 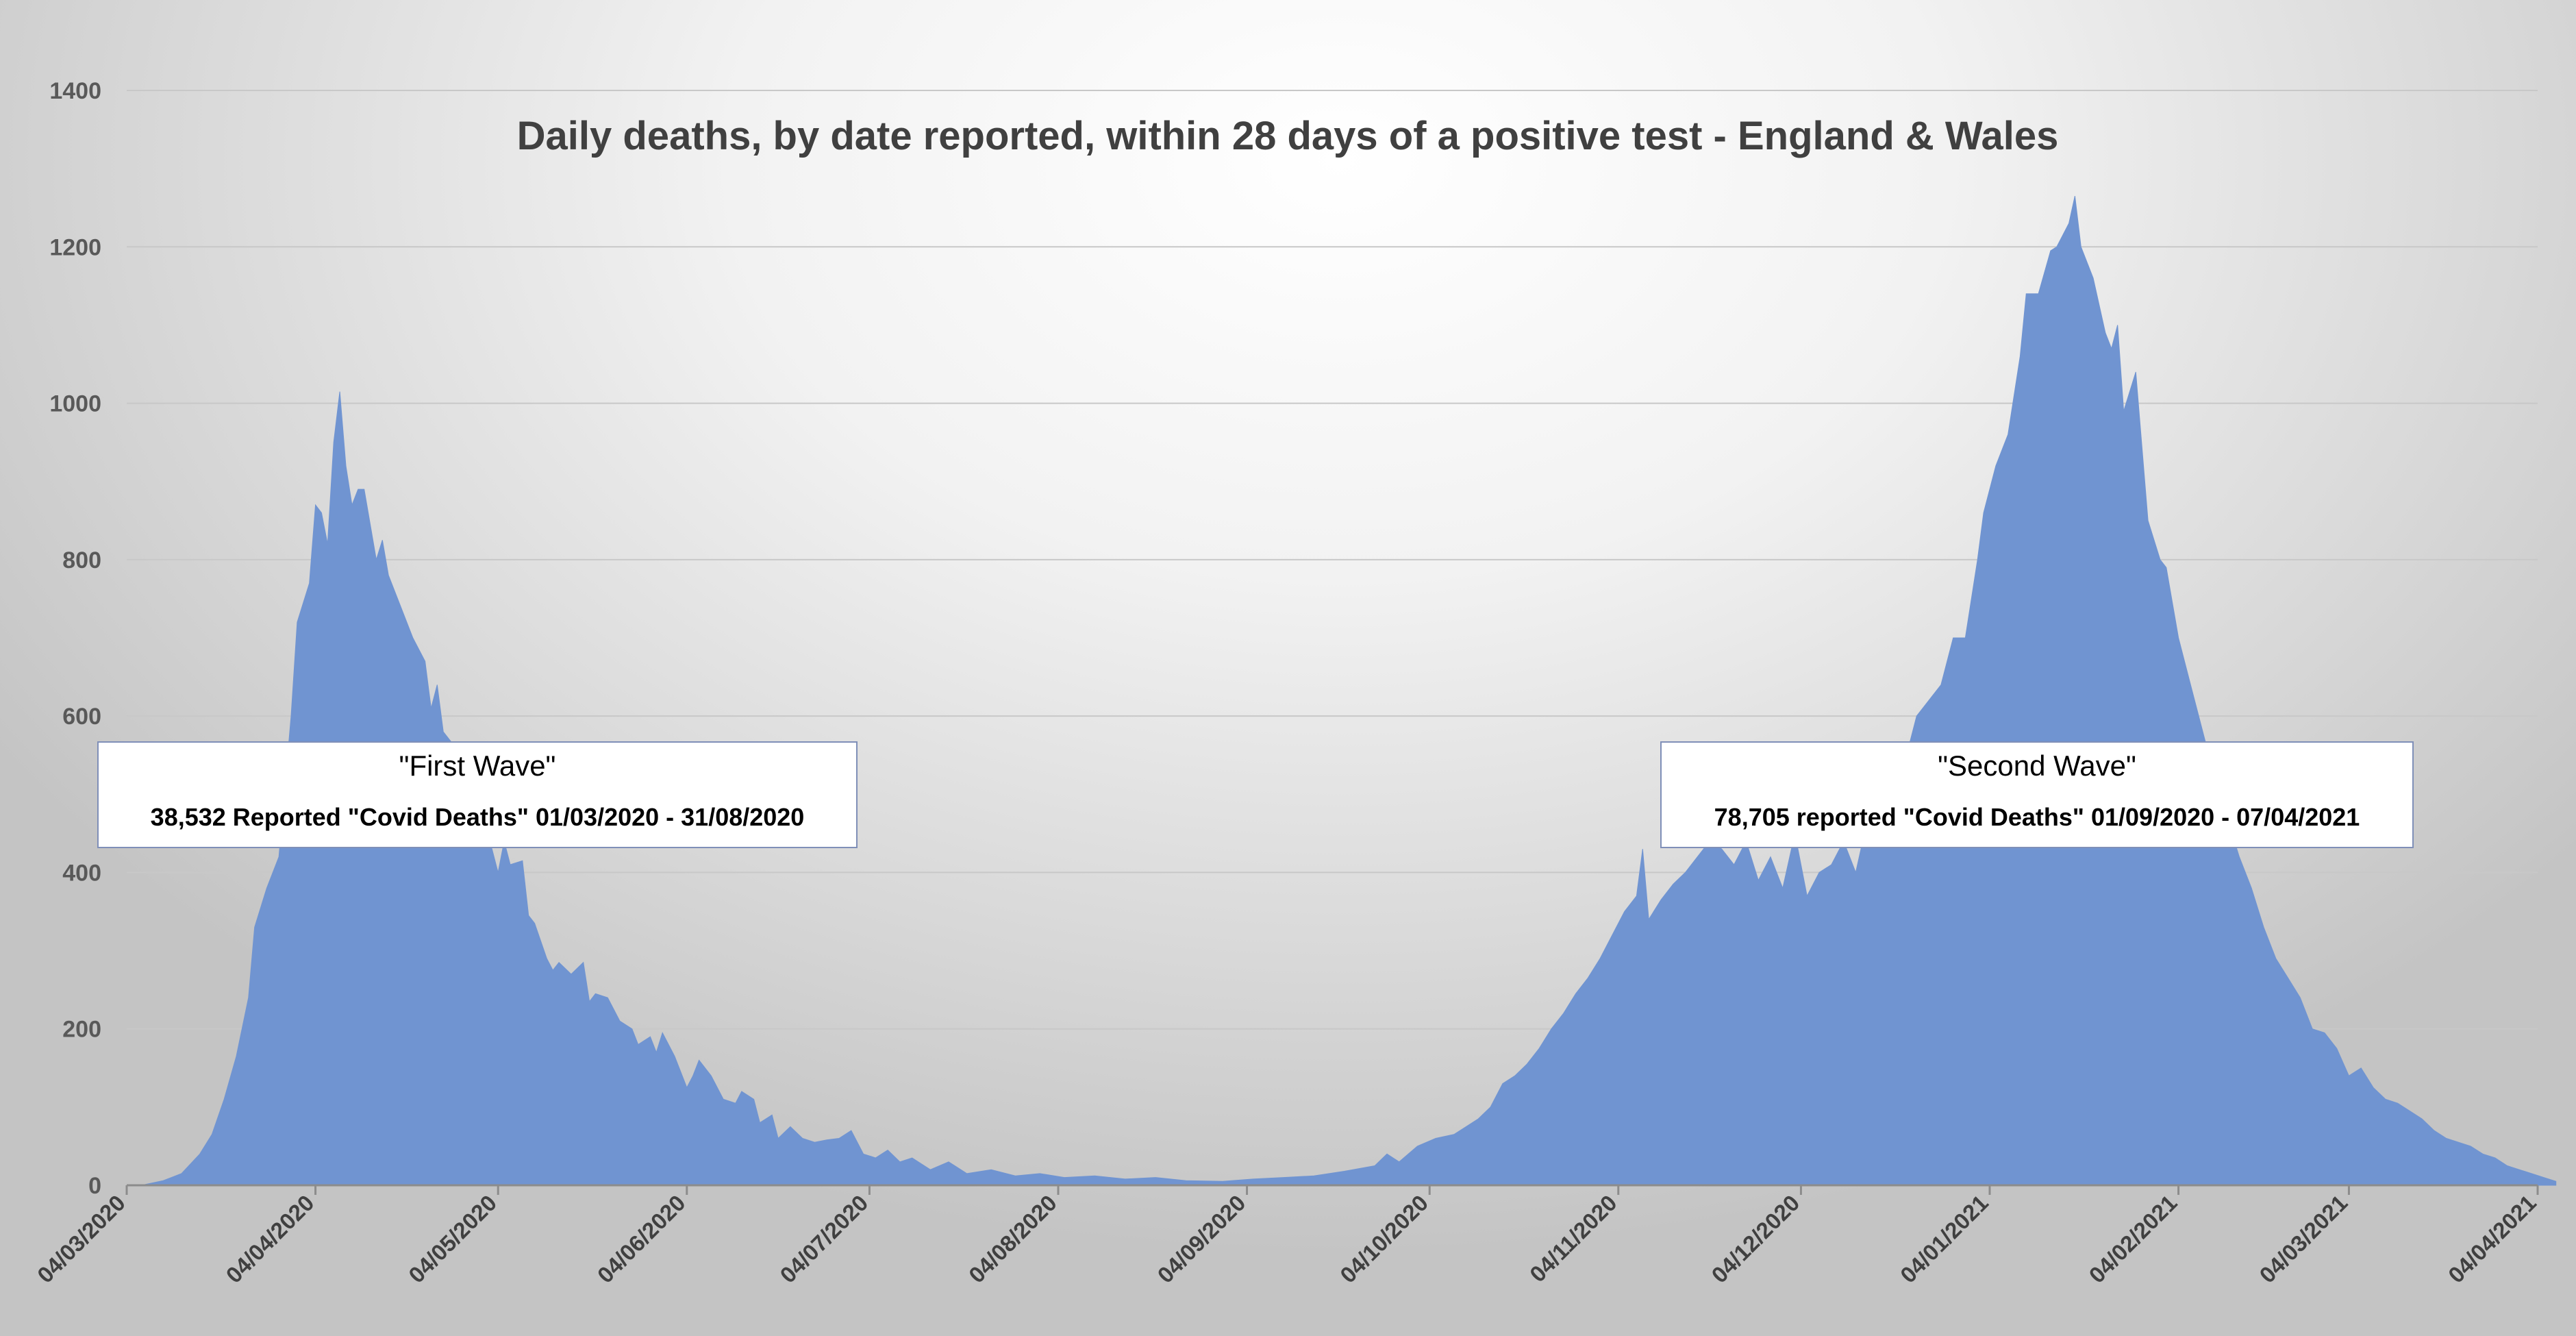 I want to click on first-wave-title: "First Wave", so click(x=478, y=766).